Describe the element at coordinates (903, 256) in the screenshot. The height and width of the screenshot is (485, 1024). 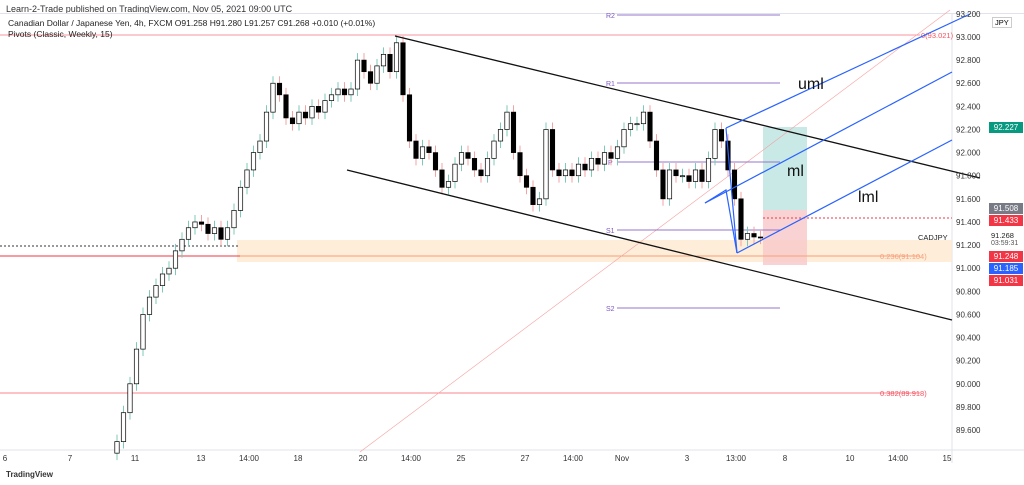
I see `fib-236-label: 0.236(91.104)` at that location.